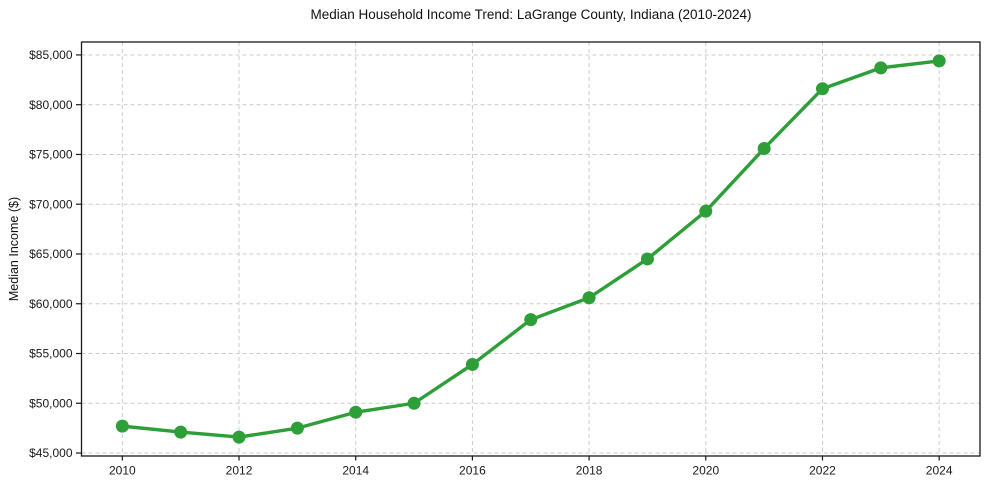 This screenshot has height=490, width=989. What do you see at coordinates (939, 61) in the screenshot?
I see `data-point-2024` at bounding box center [939, 61].